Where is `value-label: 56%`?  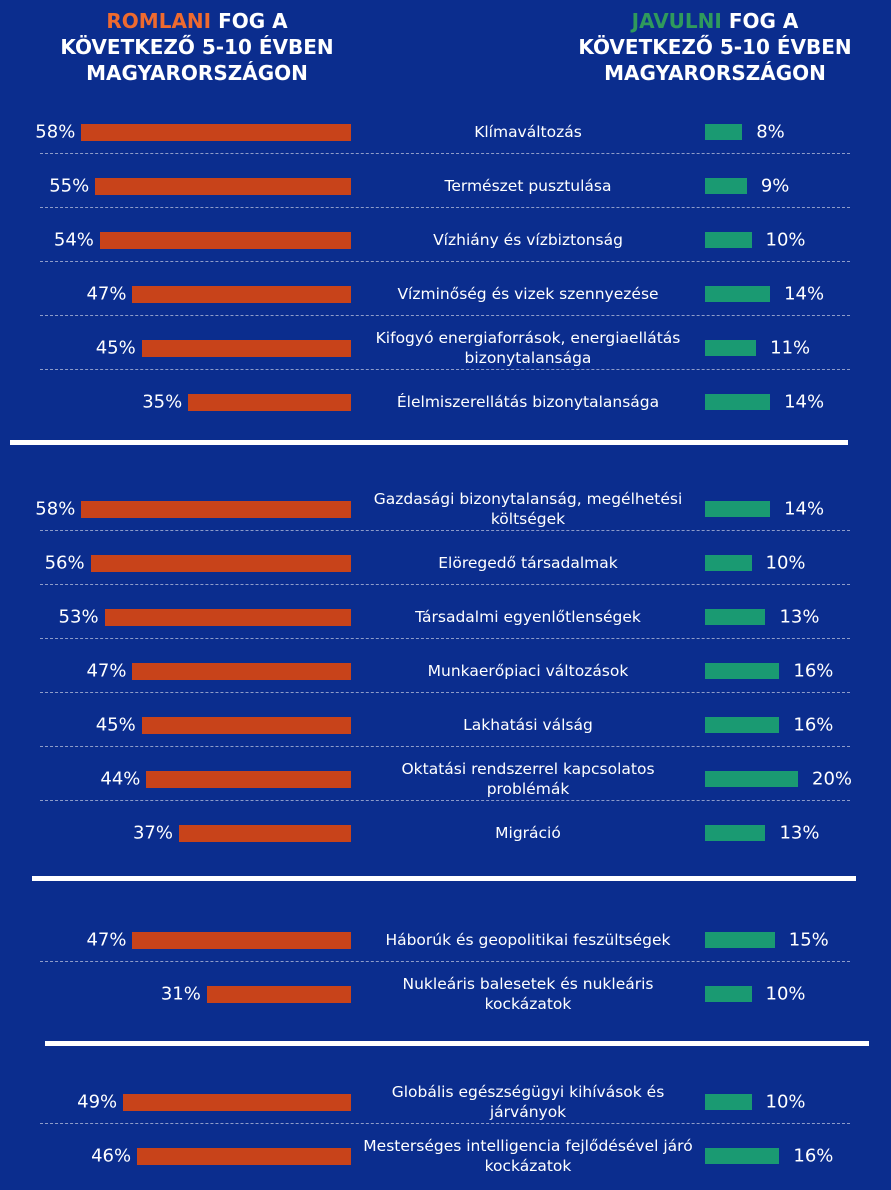 value-label: 56% is located at coordinates (64, 563).